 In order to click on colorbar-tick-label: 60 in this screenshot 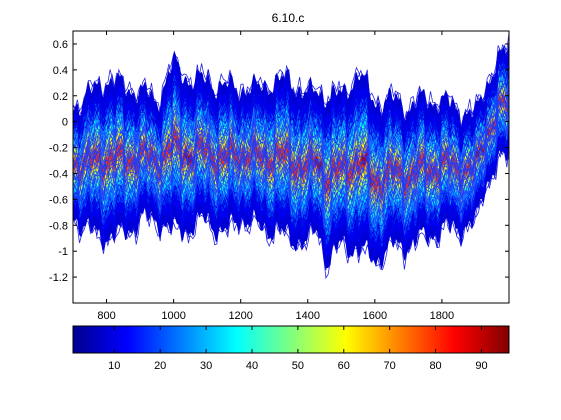, I will do `click(344, 366)`.